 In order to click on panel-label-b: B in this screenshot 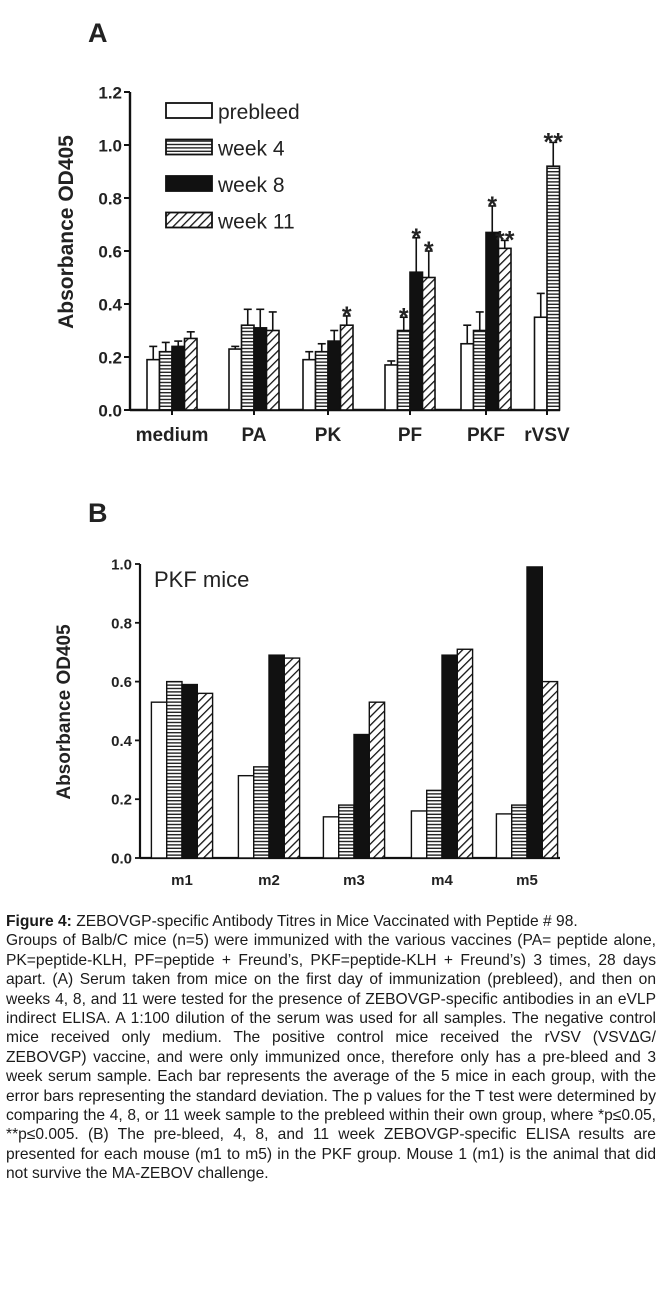, I will do `click(98, 513)`.